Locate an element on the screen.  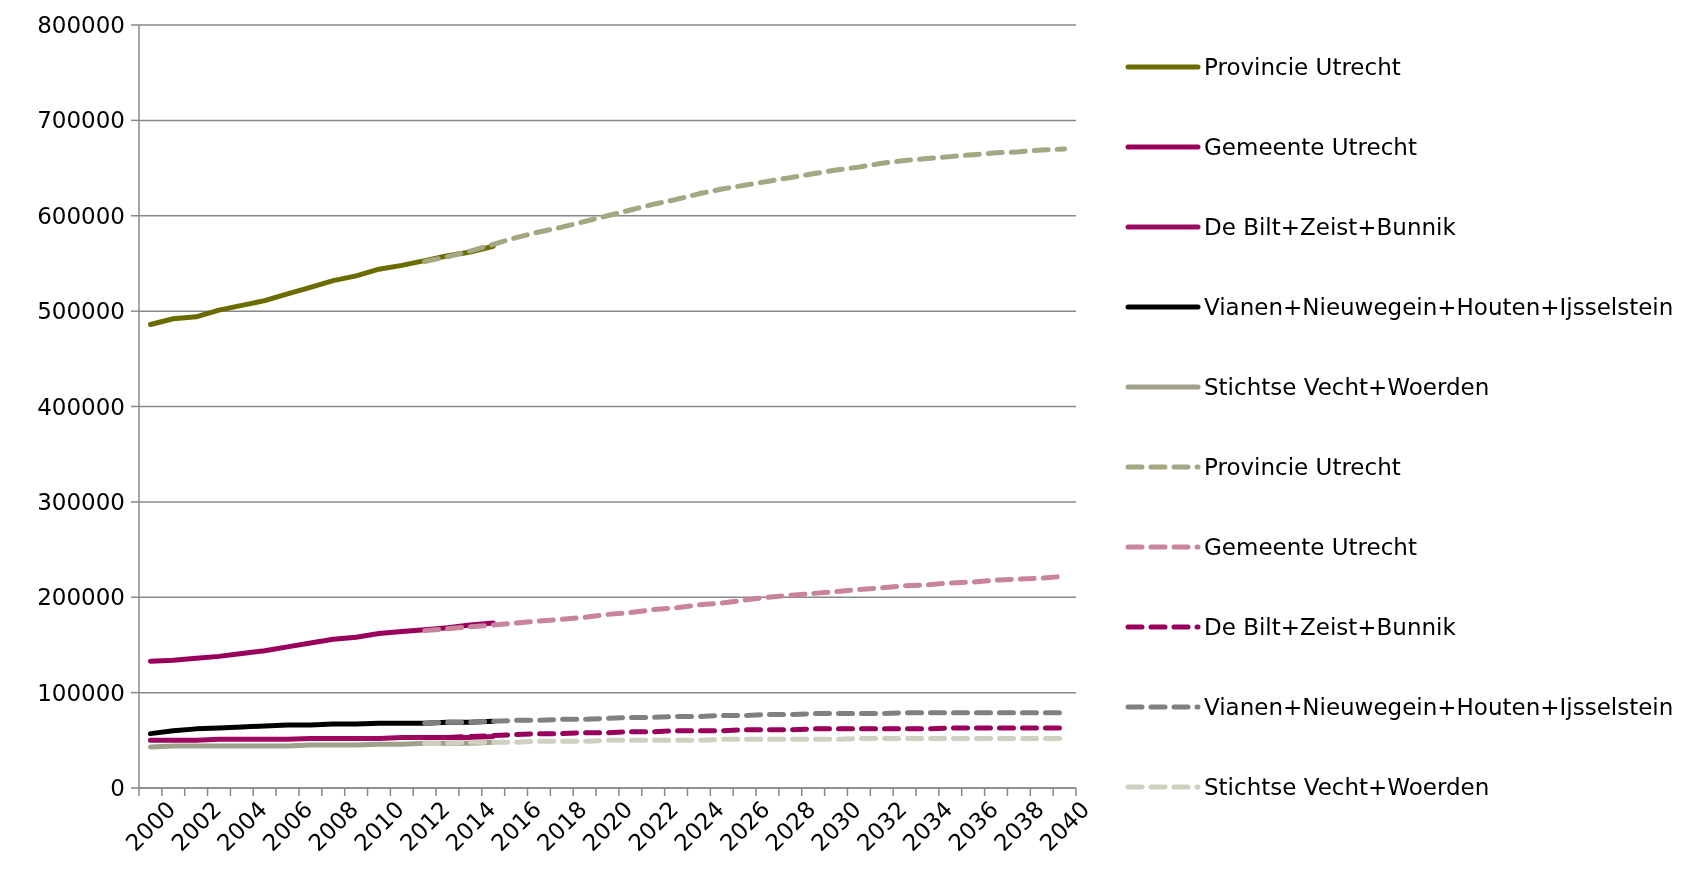
y-tick-label: 800000 is located at coordinates (81, 25).